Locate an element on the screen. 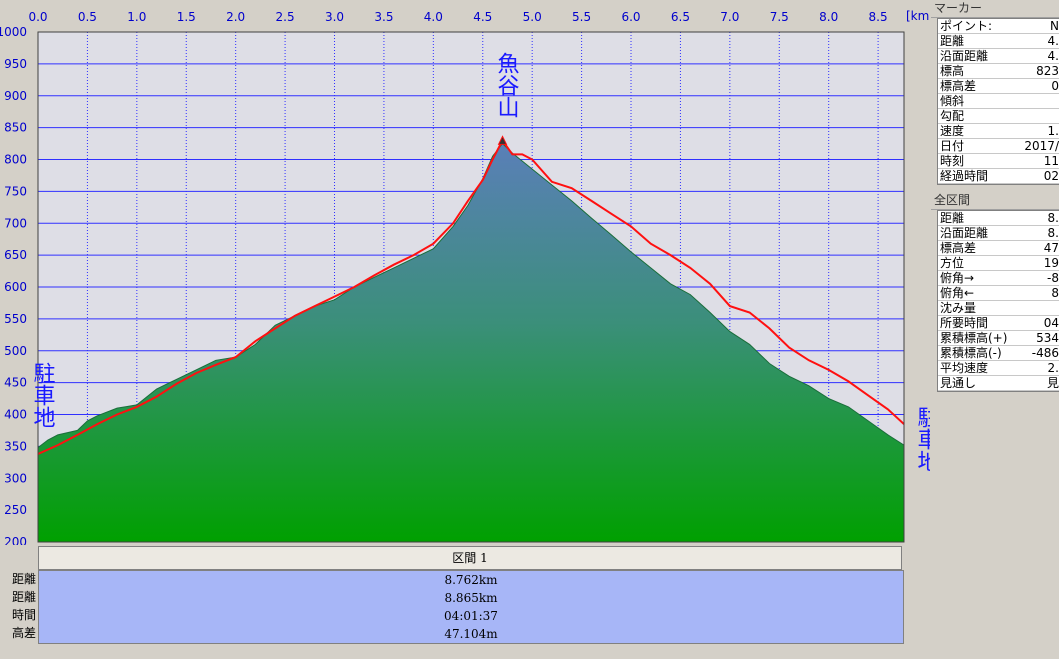 This screenshot has width=1059, height=659. info-row: 標高 823 is located at coordinates (998, 71).